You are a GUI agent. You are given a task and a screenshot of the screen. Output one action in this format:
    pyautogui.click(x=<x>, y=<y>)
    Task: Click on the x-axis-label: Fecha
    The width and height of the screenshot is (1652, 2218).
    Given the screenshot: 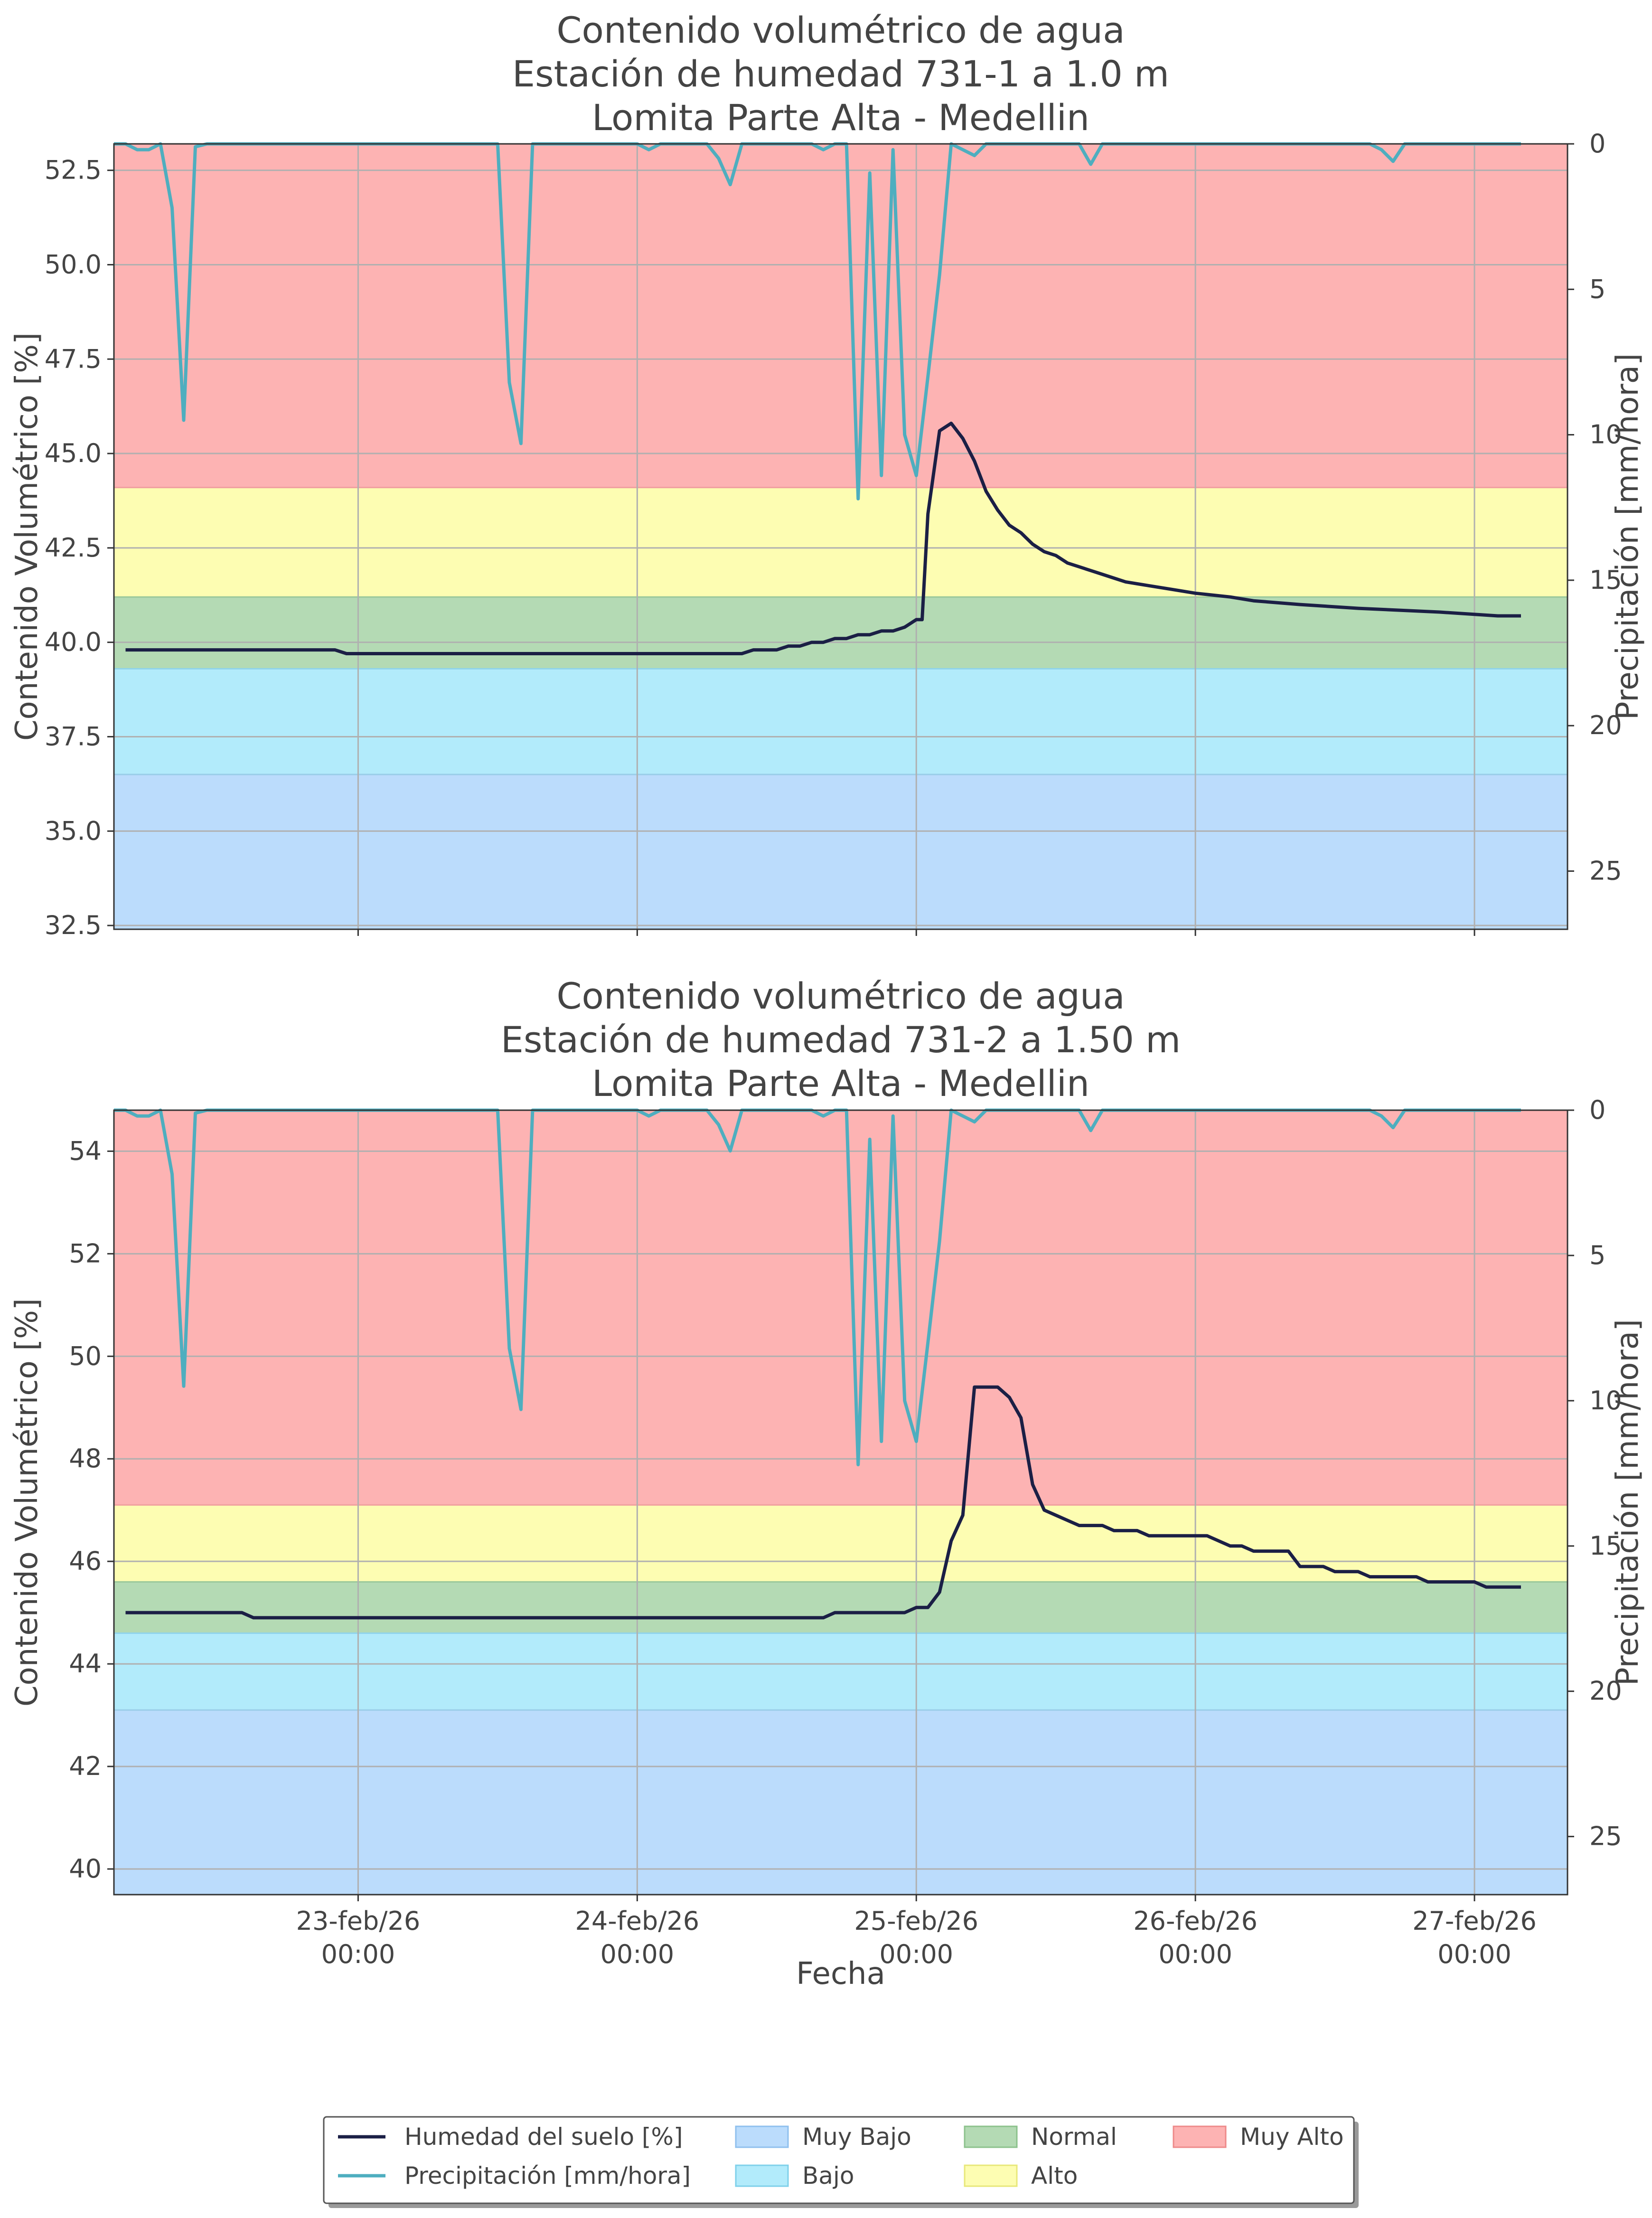 What is the action you would take?
    pyautogui.click(x=840, y=1973)
    